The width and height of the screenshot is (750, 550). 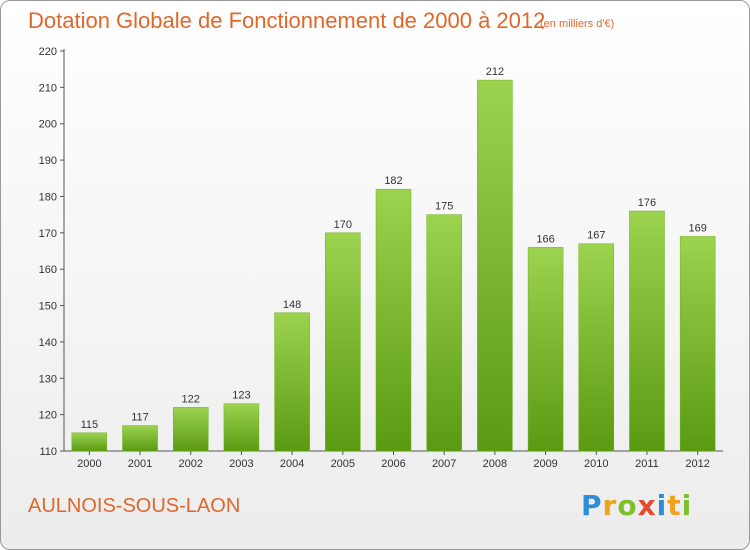 What do you see at coordinates (241, 464) in the screenshot?
I see `x-tick-label: 2003` at bounding box center [241, 464].